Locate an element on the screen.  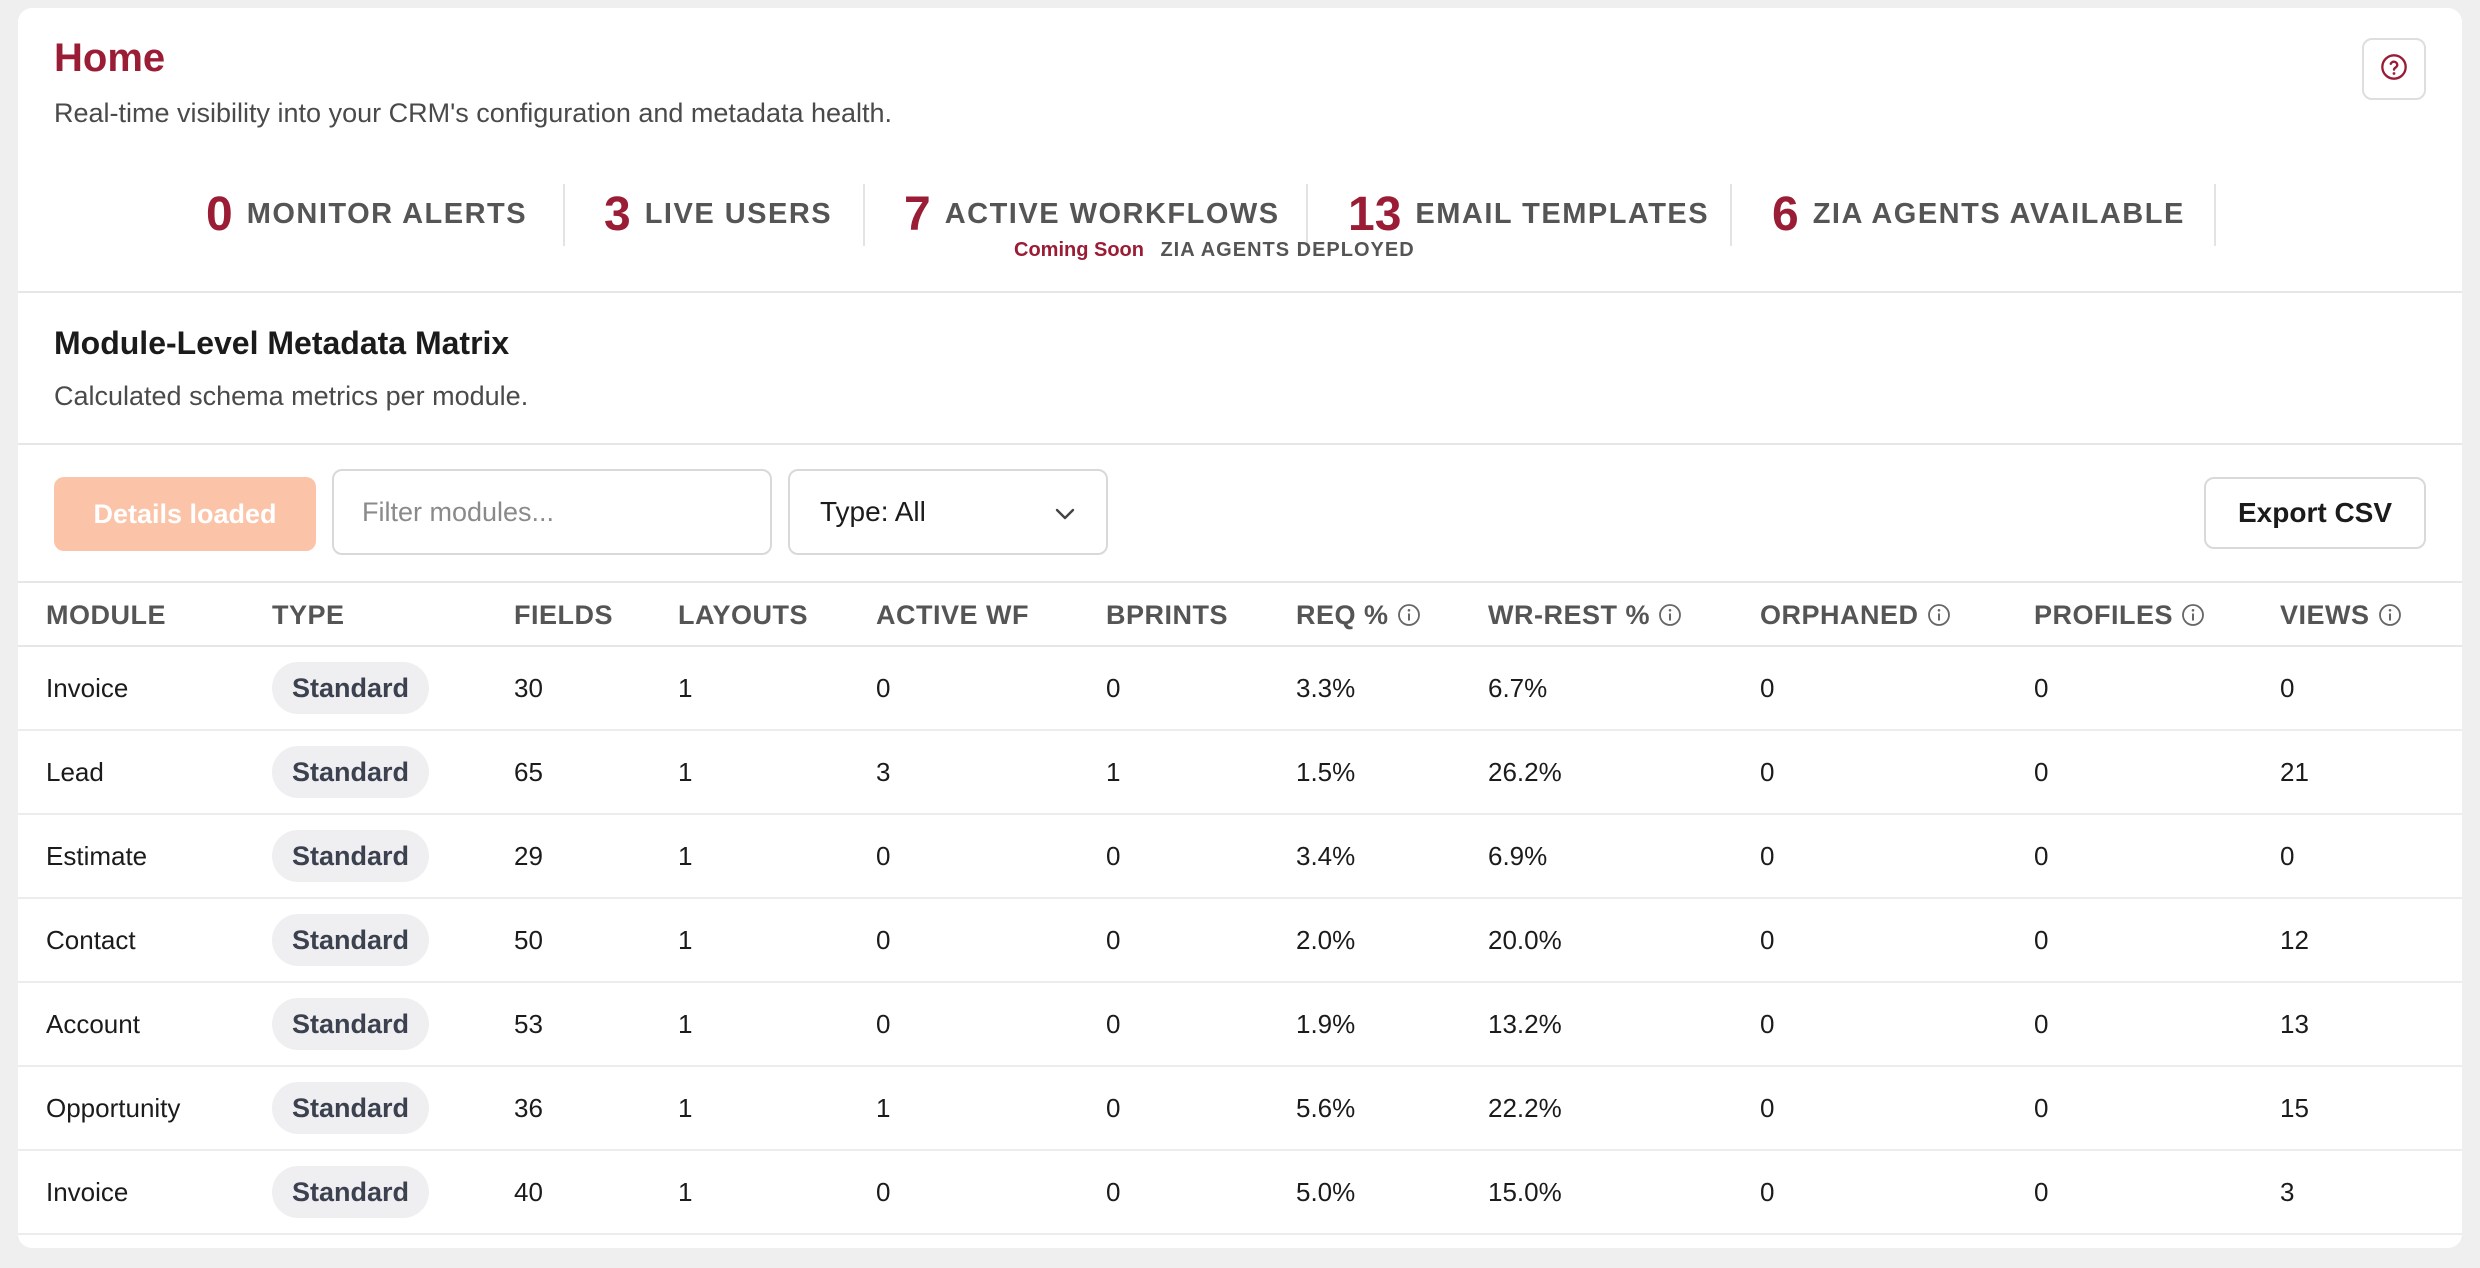
cell-views: 12 is located at coordinates (2294, 939).